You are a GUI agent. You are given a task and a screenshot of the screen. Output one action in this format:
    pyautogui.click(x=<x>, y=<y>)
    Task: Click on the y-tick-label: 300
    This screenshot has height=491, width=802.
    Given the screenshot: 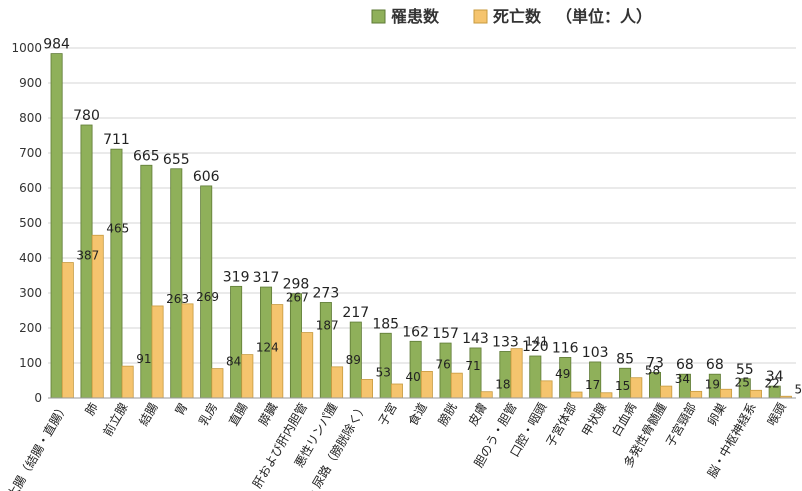 What is the action you would take?
    pyautogui.click(x=30, y=293)
    